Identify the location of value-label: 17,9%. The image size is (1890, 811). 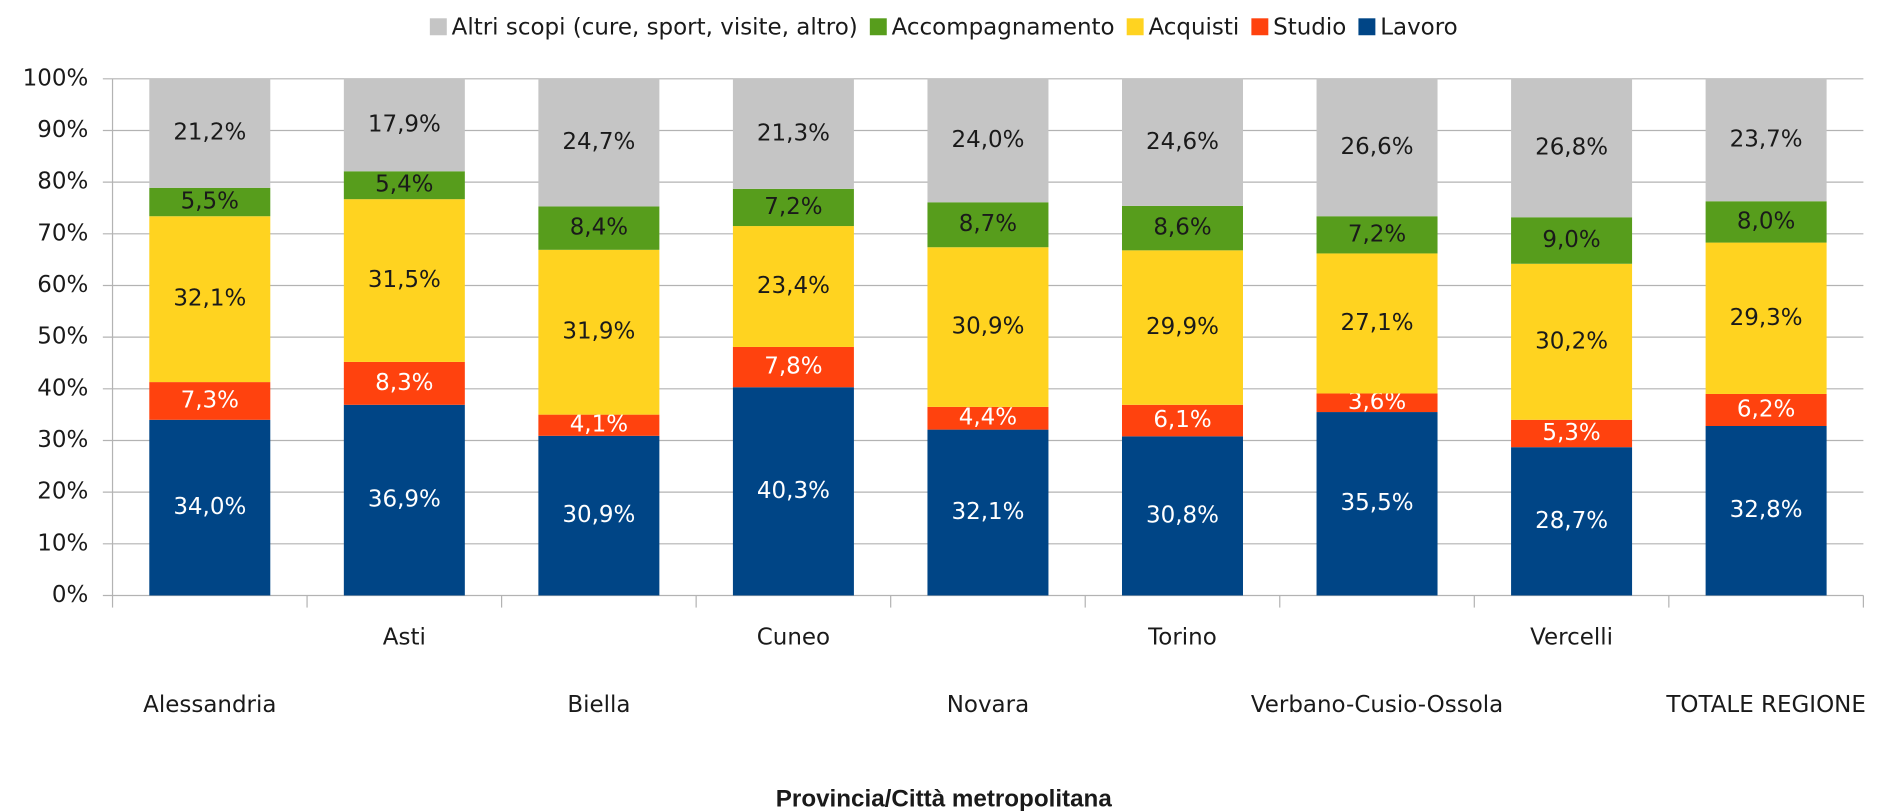
(404, 125).